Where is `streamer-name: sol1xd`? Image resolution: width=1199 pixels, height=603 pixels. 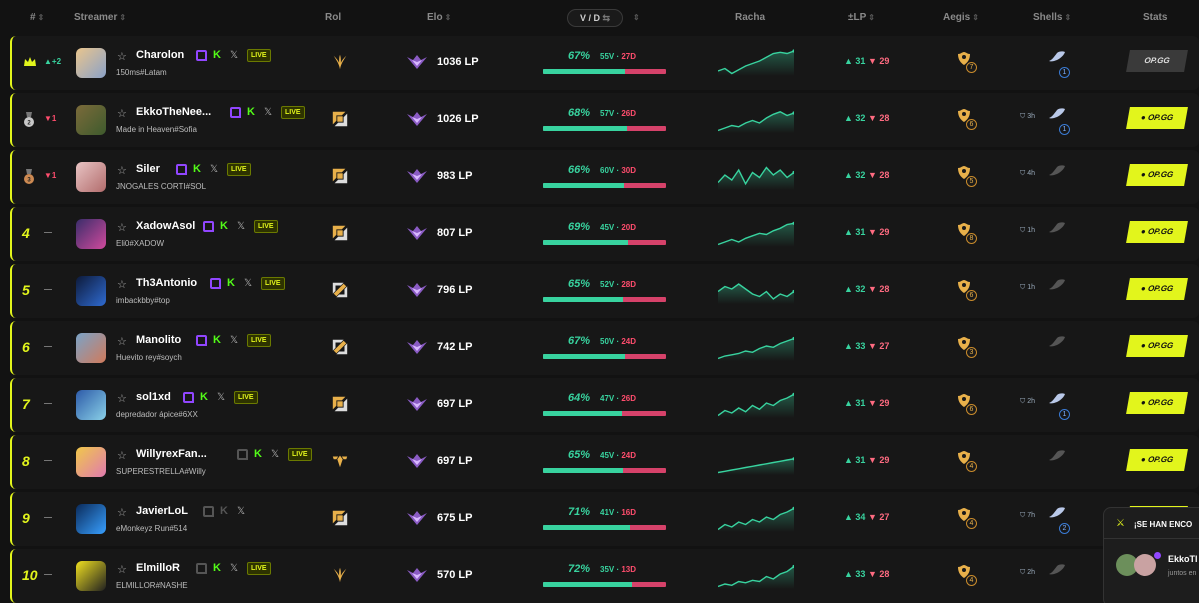 streamer-name: sol1xd is located at coordinates (153, 397).